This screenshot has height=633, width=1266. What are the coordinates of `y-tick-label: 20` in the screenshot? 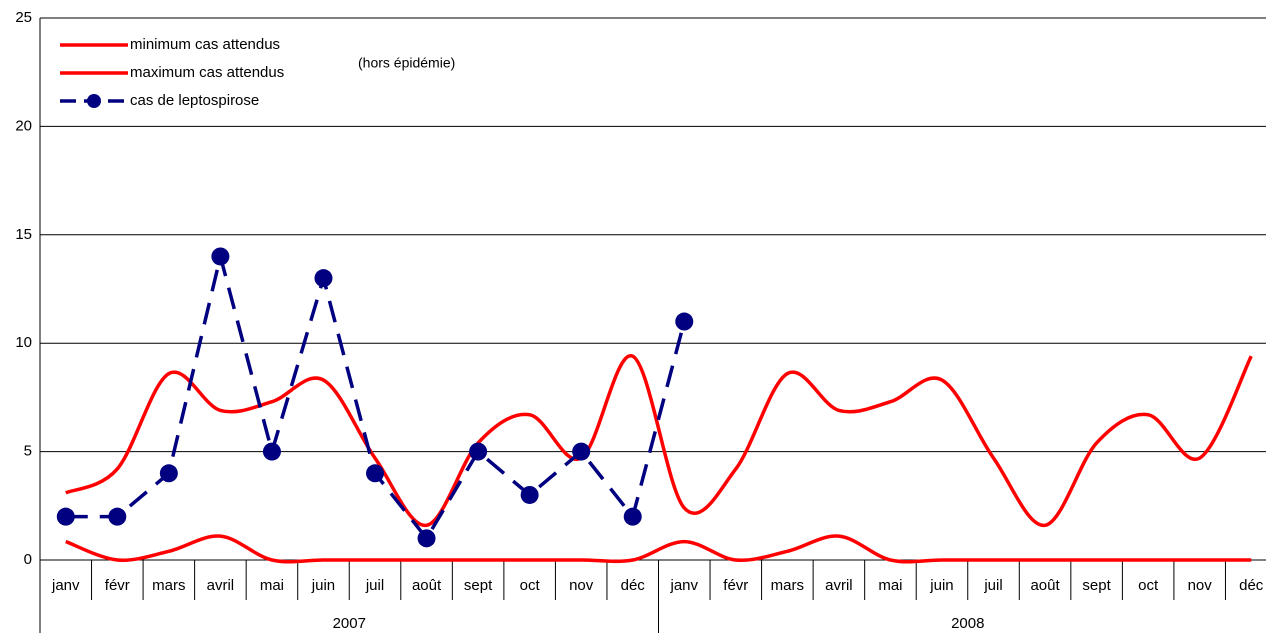 It's located at (23, 125).